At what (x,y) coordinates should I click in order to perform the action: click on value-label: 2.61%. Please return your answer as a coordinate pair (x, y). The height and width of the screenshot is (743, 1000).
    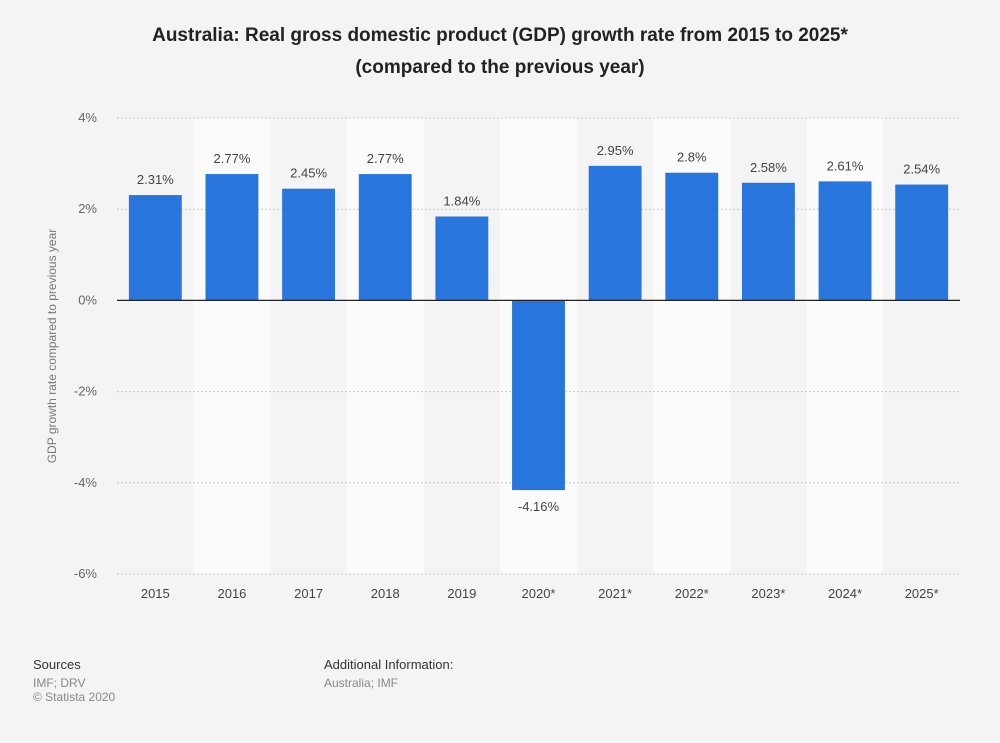
    Looking at the image, I should click on (845, 165).